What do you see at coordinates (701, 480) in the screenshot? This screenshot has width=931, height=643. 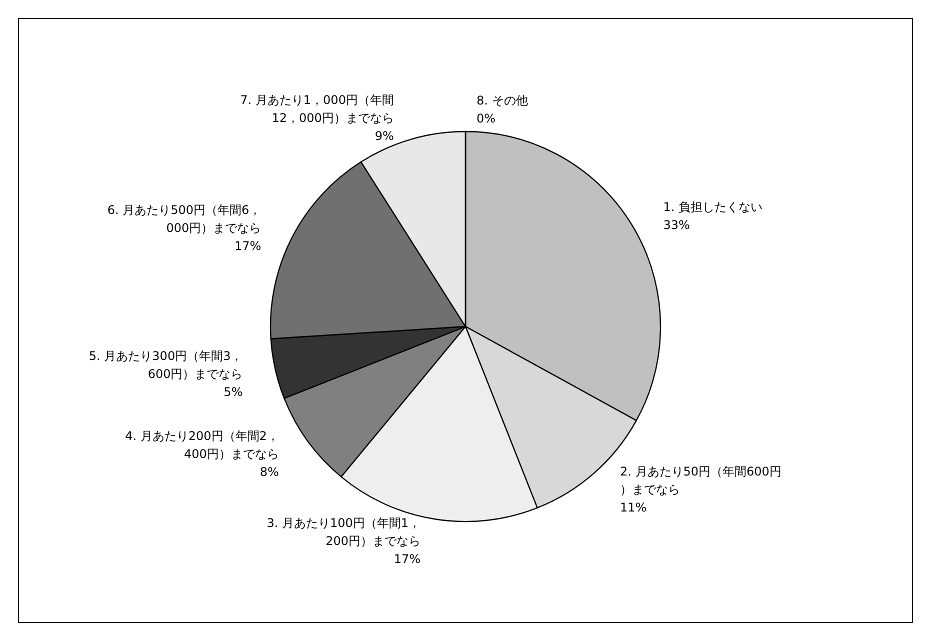 I see `slice-label: 2. 月あたり50円（年間600円）までなら` at bounding box center [701, 480].